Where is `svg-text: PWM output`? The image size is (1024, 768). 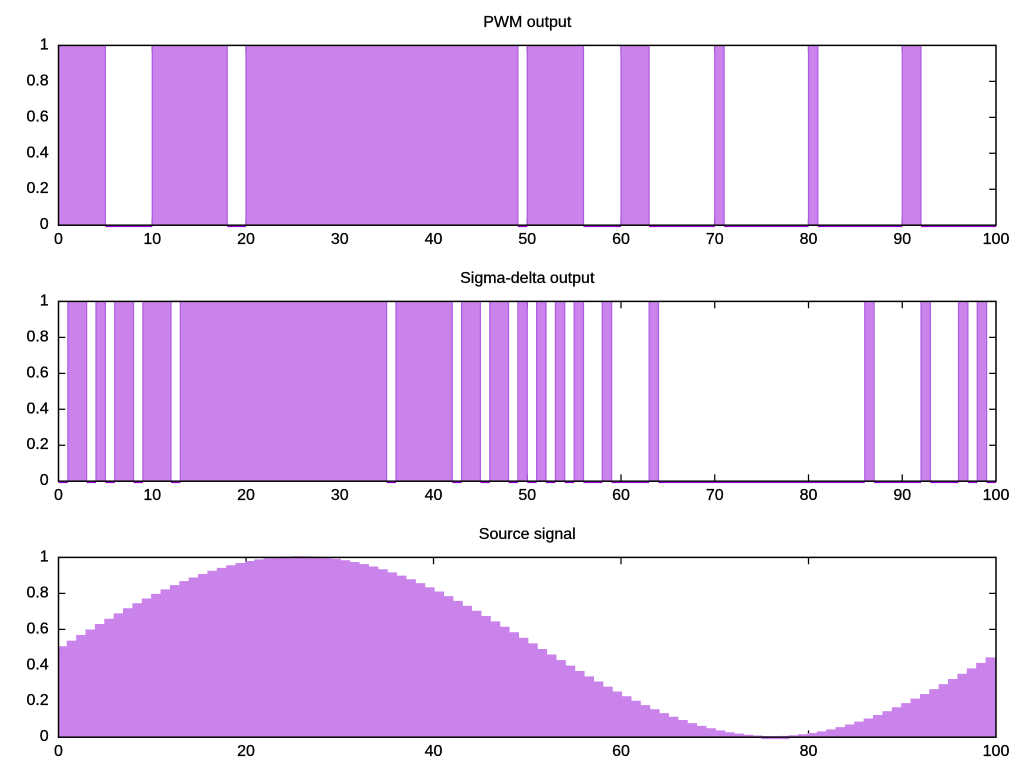
svg-text: PWM output is located at coordinates (527, 22).